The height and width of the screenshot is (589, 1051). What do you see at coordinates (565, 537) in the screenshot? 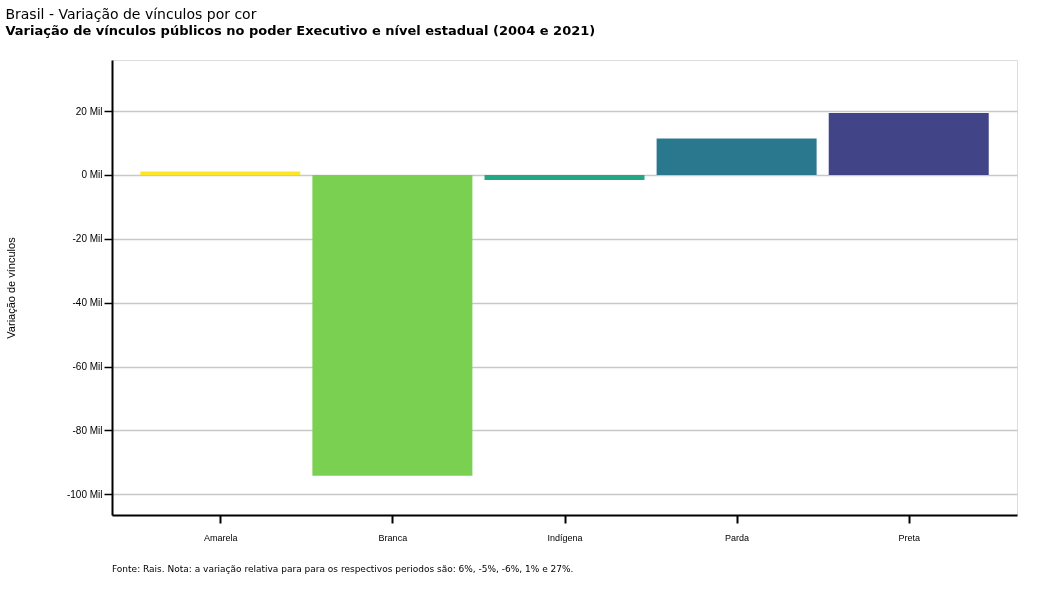
I see `x-tick-label: Indígena` at bounding box center [565, 537].